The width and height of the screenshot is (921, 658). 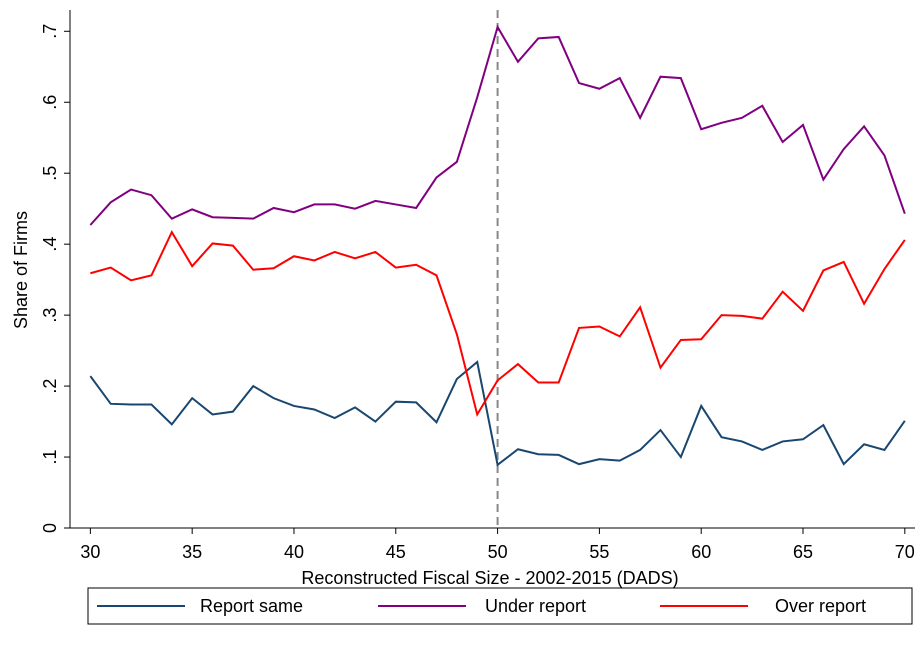 I want to click on series-line, so click(x=497, y=413).